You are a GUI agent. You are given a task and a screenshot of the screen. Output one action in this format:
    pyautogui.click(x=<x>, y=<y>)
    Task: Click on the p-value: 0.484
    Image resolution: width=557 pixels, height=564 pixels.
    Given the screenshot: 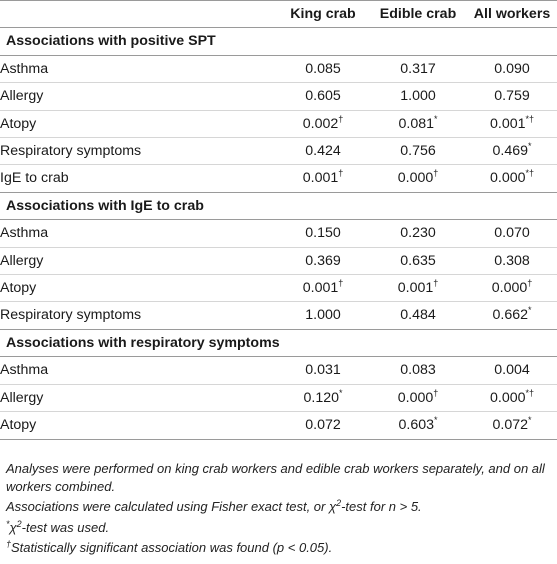 What is the action you would take?
    pyautogui.click(x=418, y=315)
    